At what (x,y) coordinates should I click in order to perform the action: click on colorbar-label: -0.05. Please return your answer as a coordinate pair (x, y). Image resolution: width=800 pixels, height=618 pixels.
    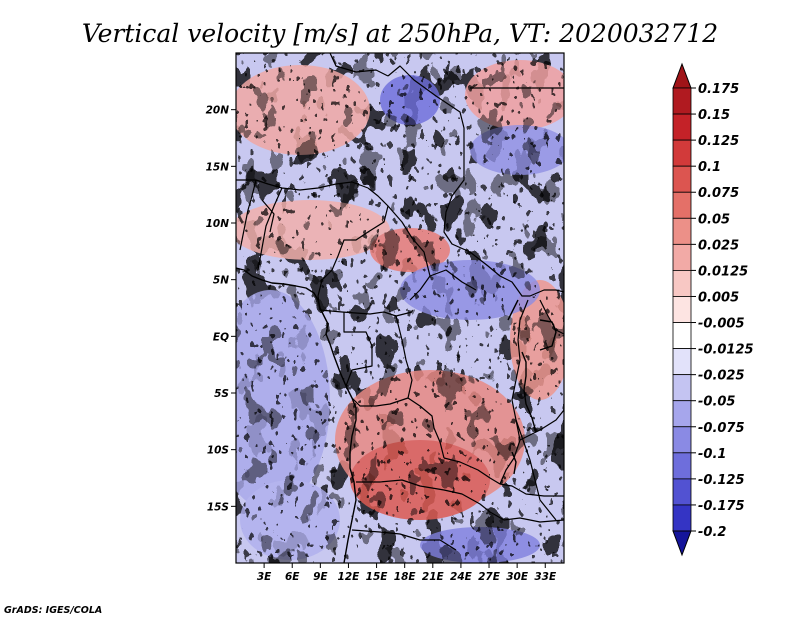
    Looking at the image, I should click on (716, 402).